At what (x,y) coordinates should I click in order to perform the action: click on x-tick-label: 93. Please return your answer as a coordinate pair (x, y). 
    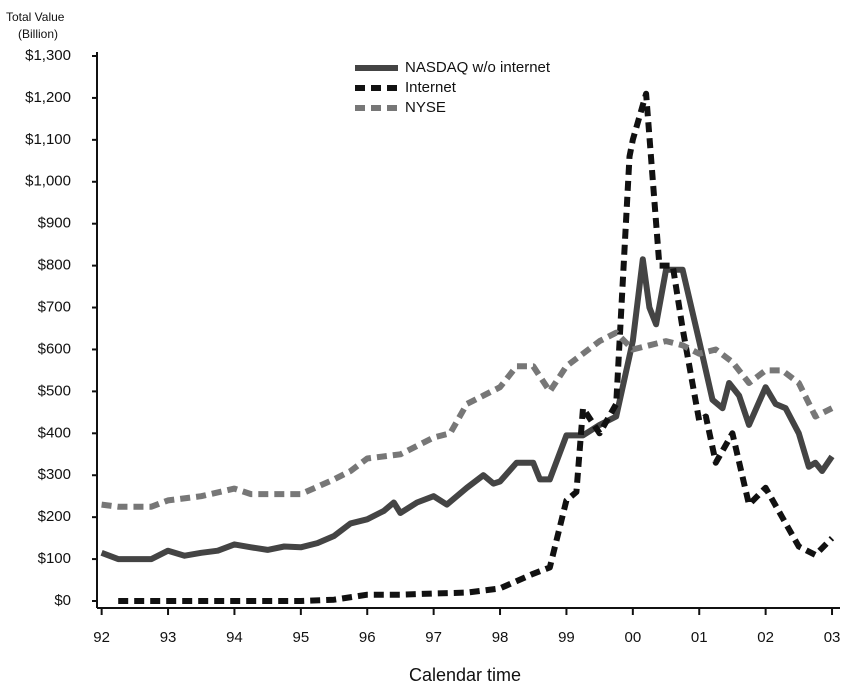
    Looking at the image, I should click on (168, 637).